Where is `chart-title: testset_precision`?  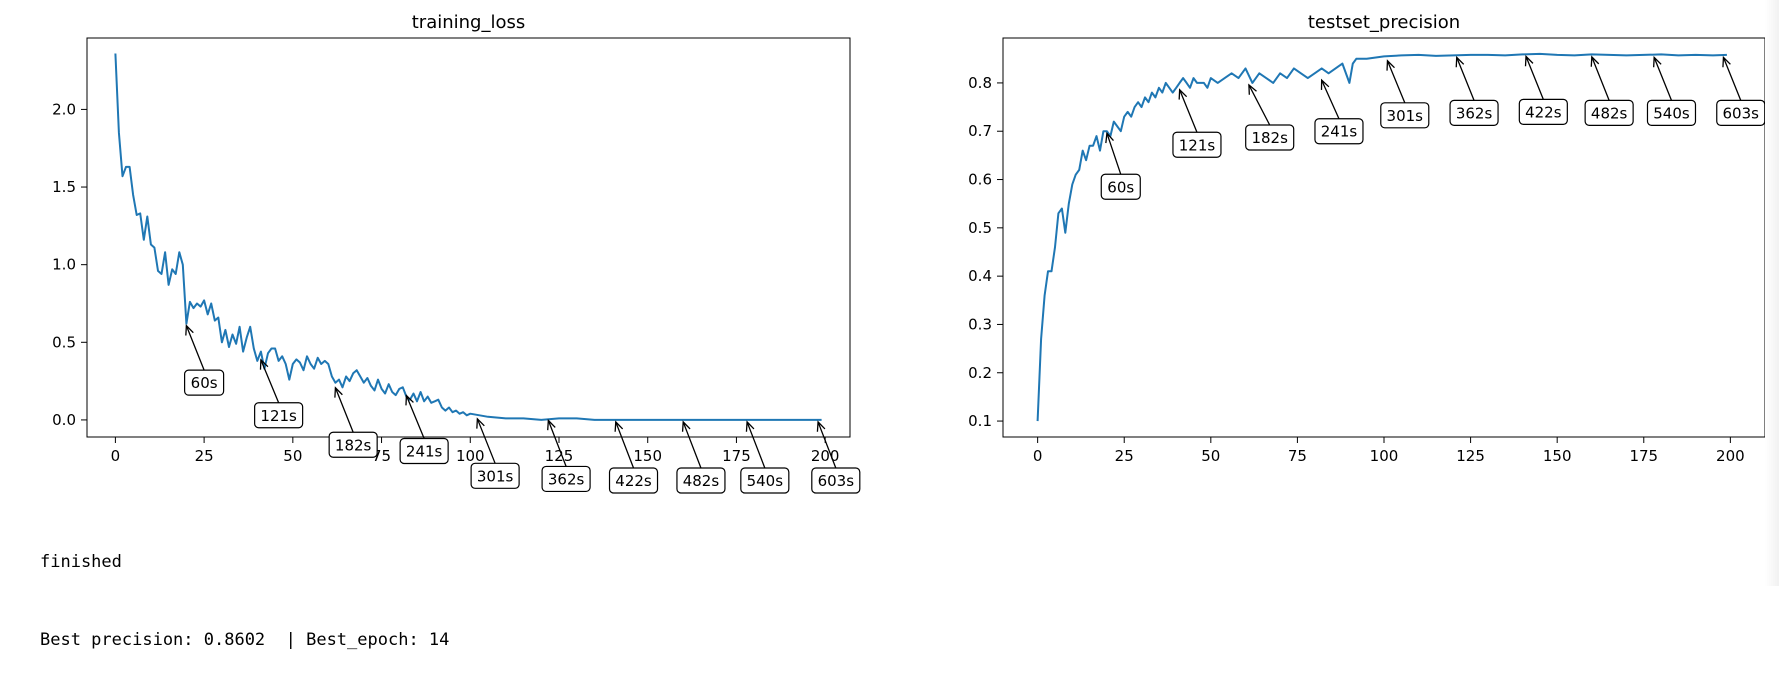 chart-title: testset_precision is located at coordinates (1384, 22).